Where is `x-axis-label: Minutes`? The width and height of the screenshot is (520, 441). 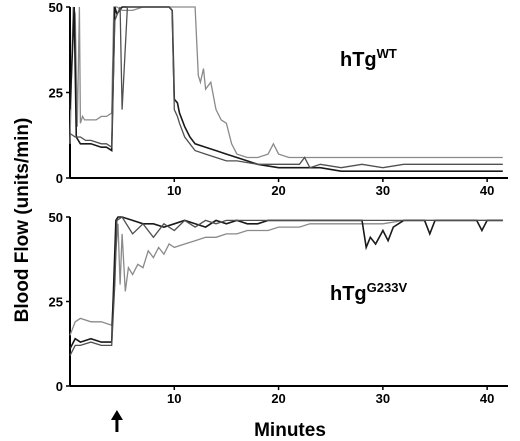
x-axis-label: Minutes is located at coordinates (290, 430).